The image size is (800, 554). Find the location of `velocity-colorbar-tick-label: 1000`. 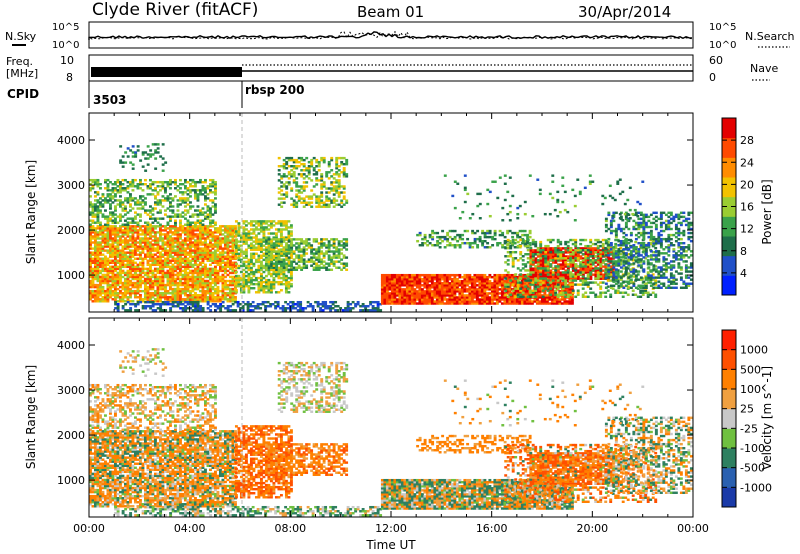

velocity-colorbar-tick-label: 1000 is located at coordinates (754, 350).